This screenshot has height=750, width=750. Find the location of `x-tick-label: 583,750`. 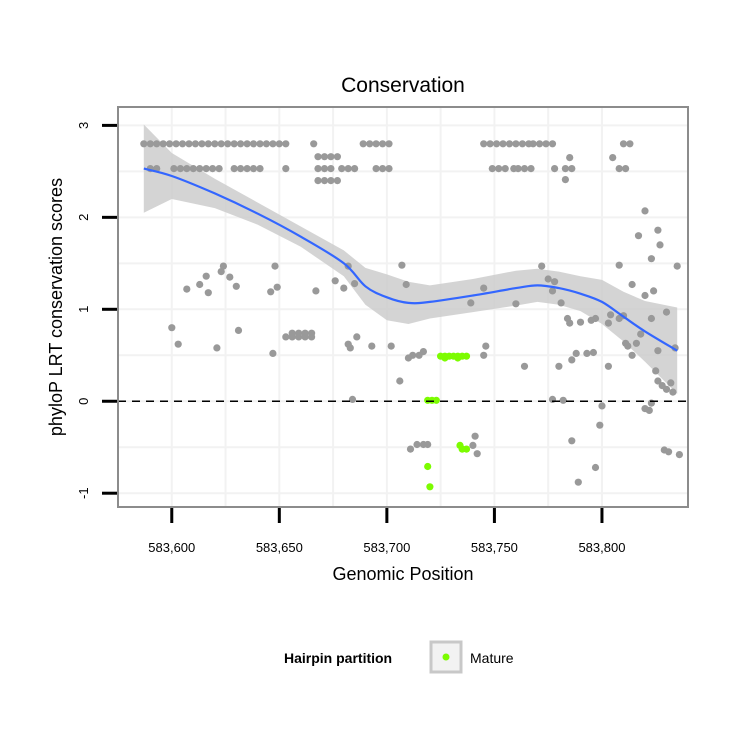

x-tick-label: 583,750 is located at coordinates (494, 547).